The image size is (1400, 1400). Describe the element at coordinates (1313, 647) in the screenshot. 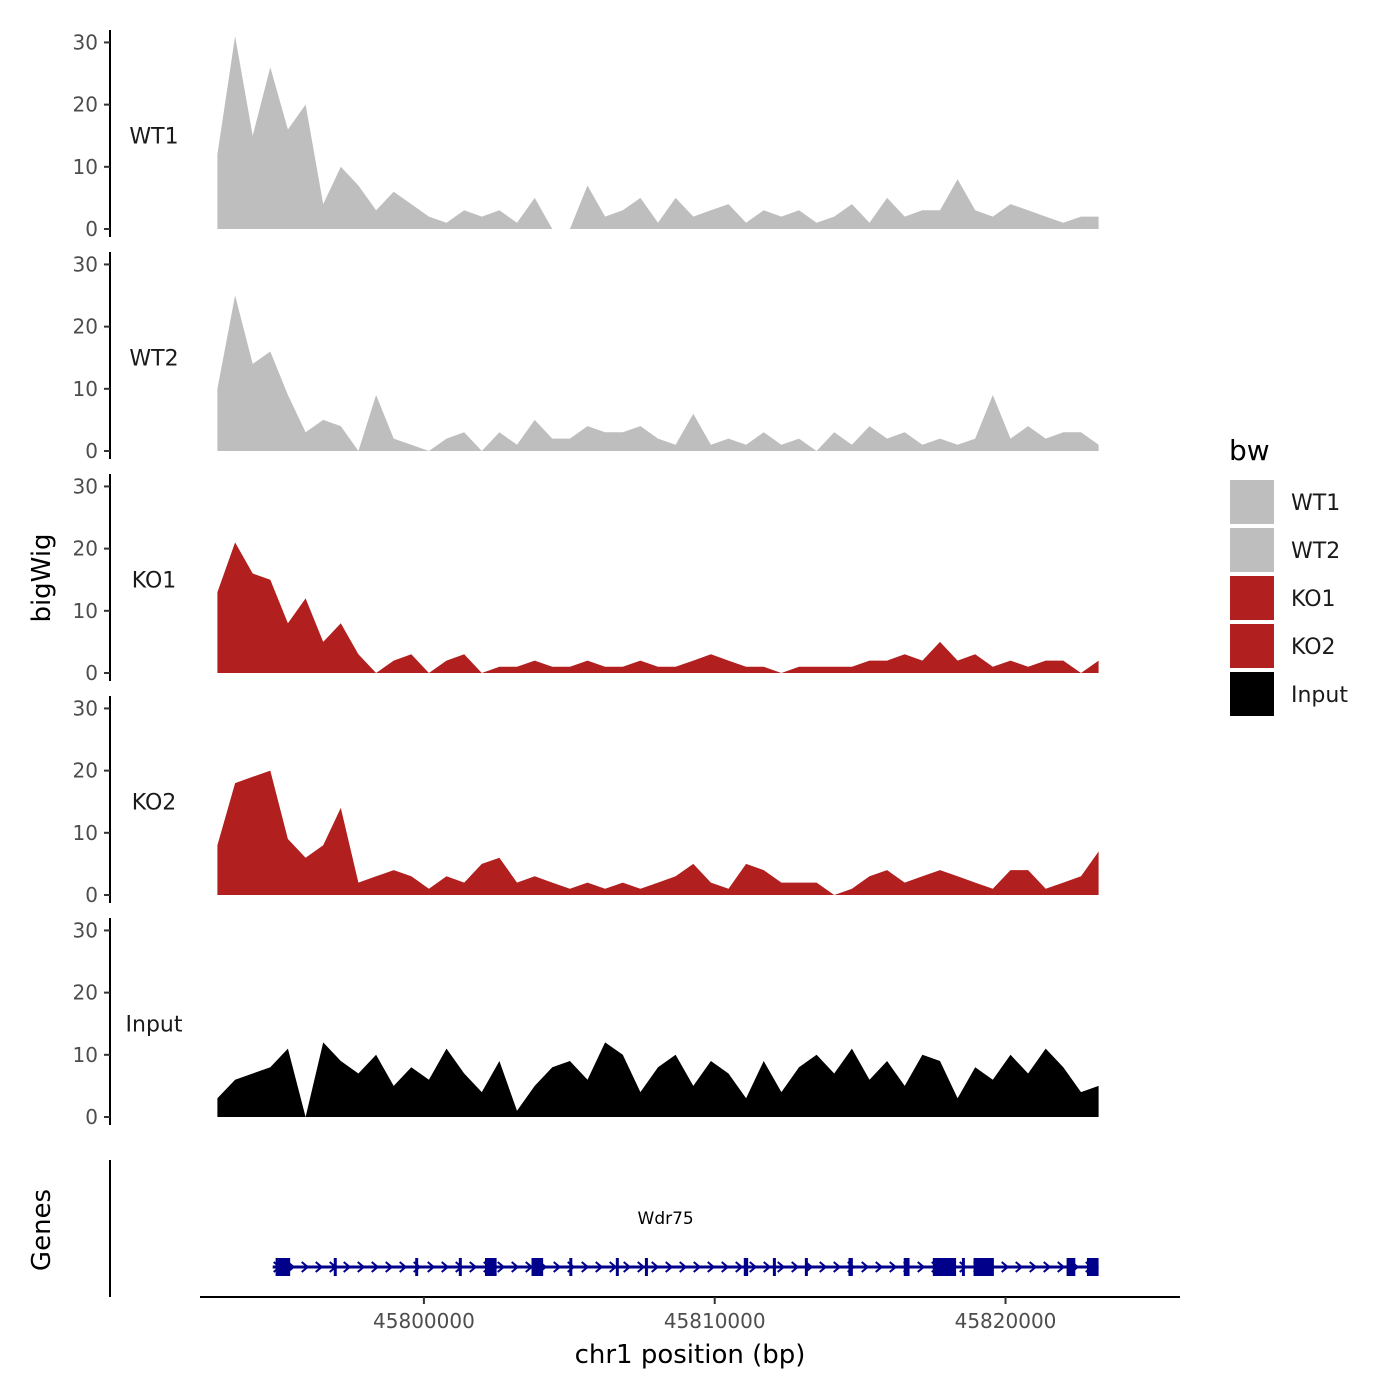

I see `legend-label: KO2` at that location.